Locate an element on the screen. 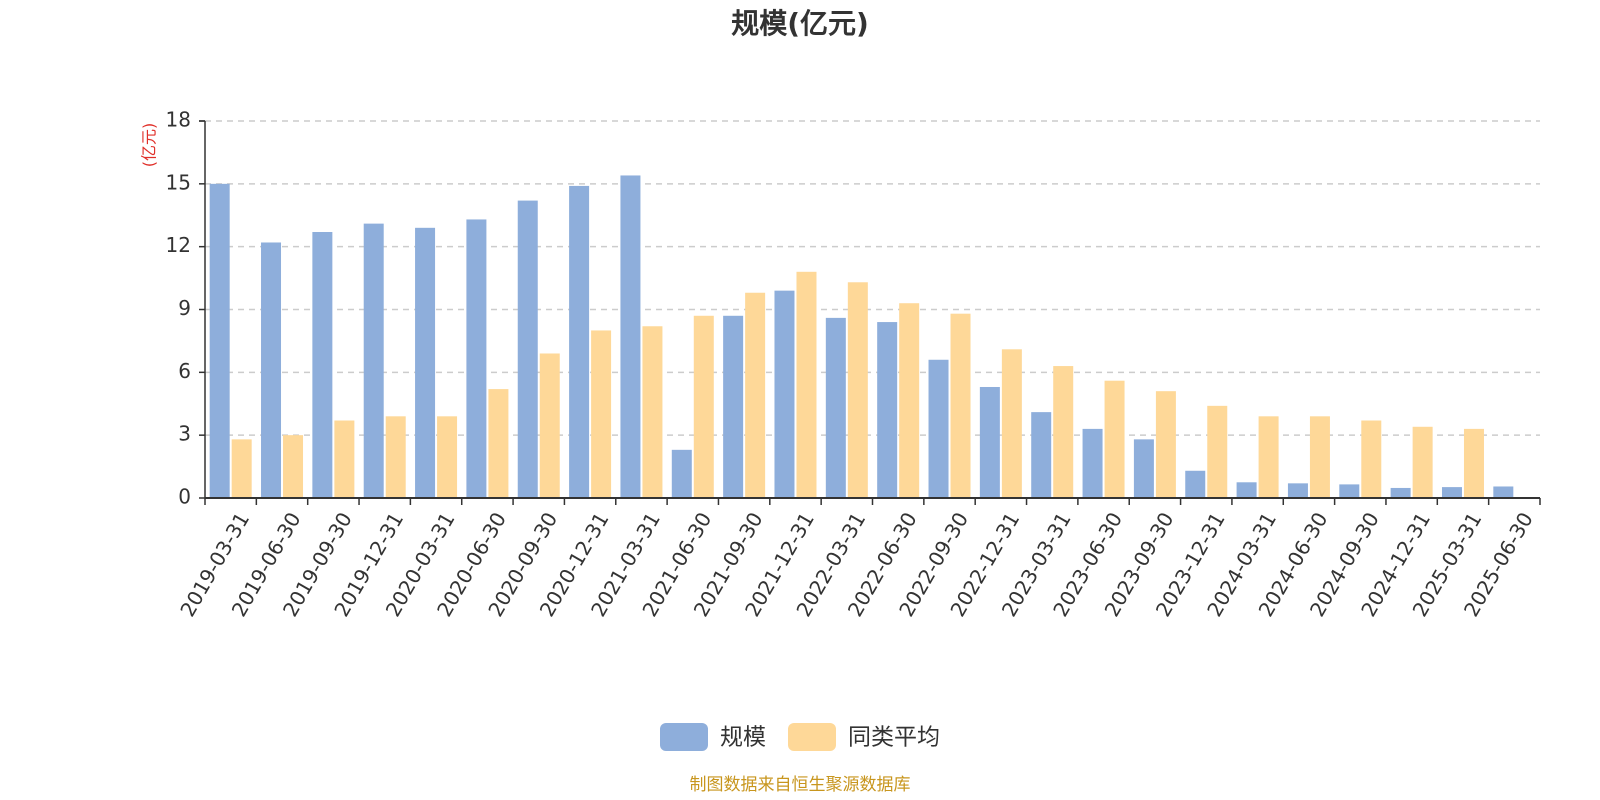  data-source-note: 制图数据来自恒生聚源数据库 is located at coordinates (800, 785).